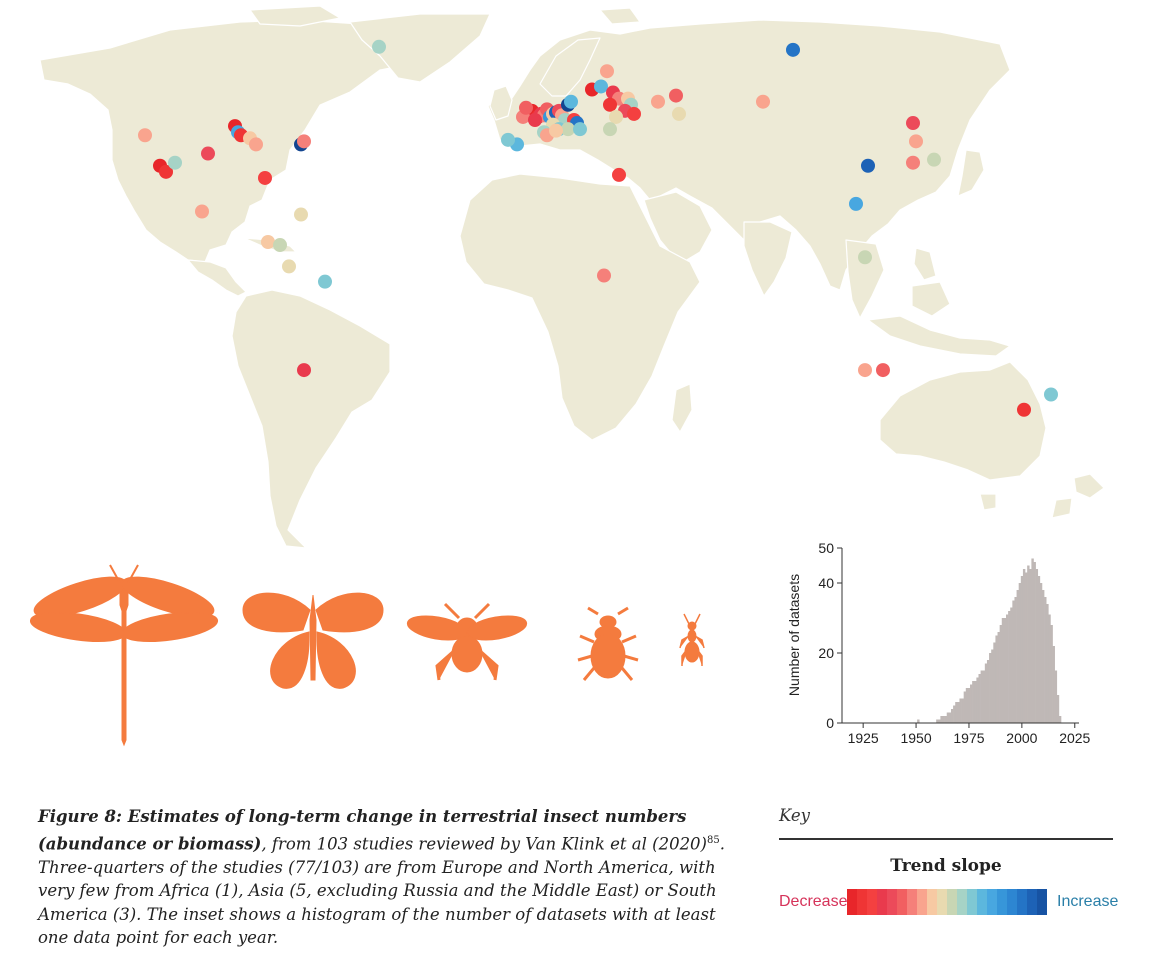 The width and height of the screenshot is (1154, 955). Describe the element at coordinates (963, 421) in the screenshot. I see `australia-land` at that location.